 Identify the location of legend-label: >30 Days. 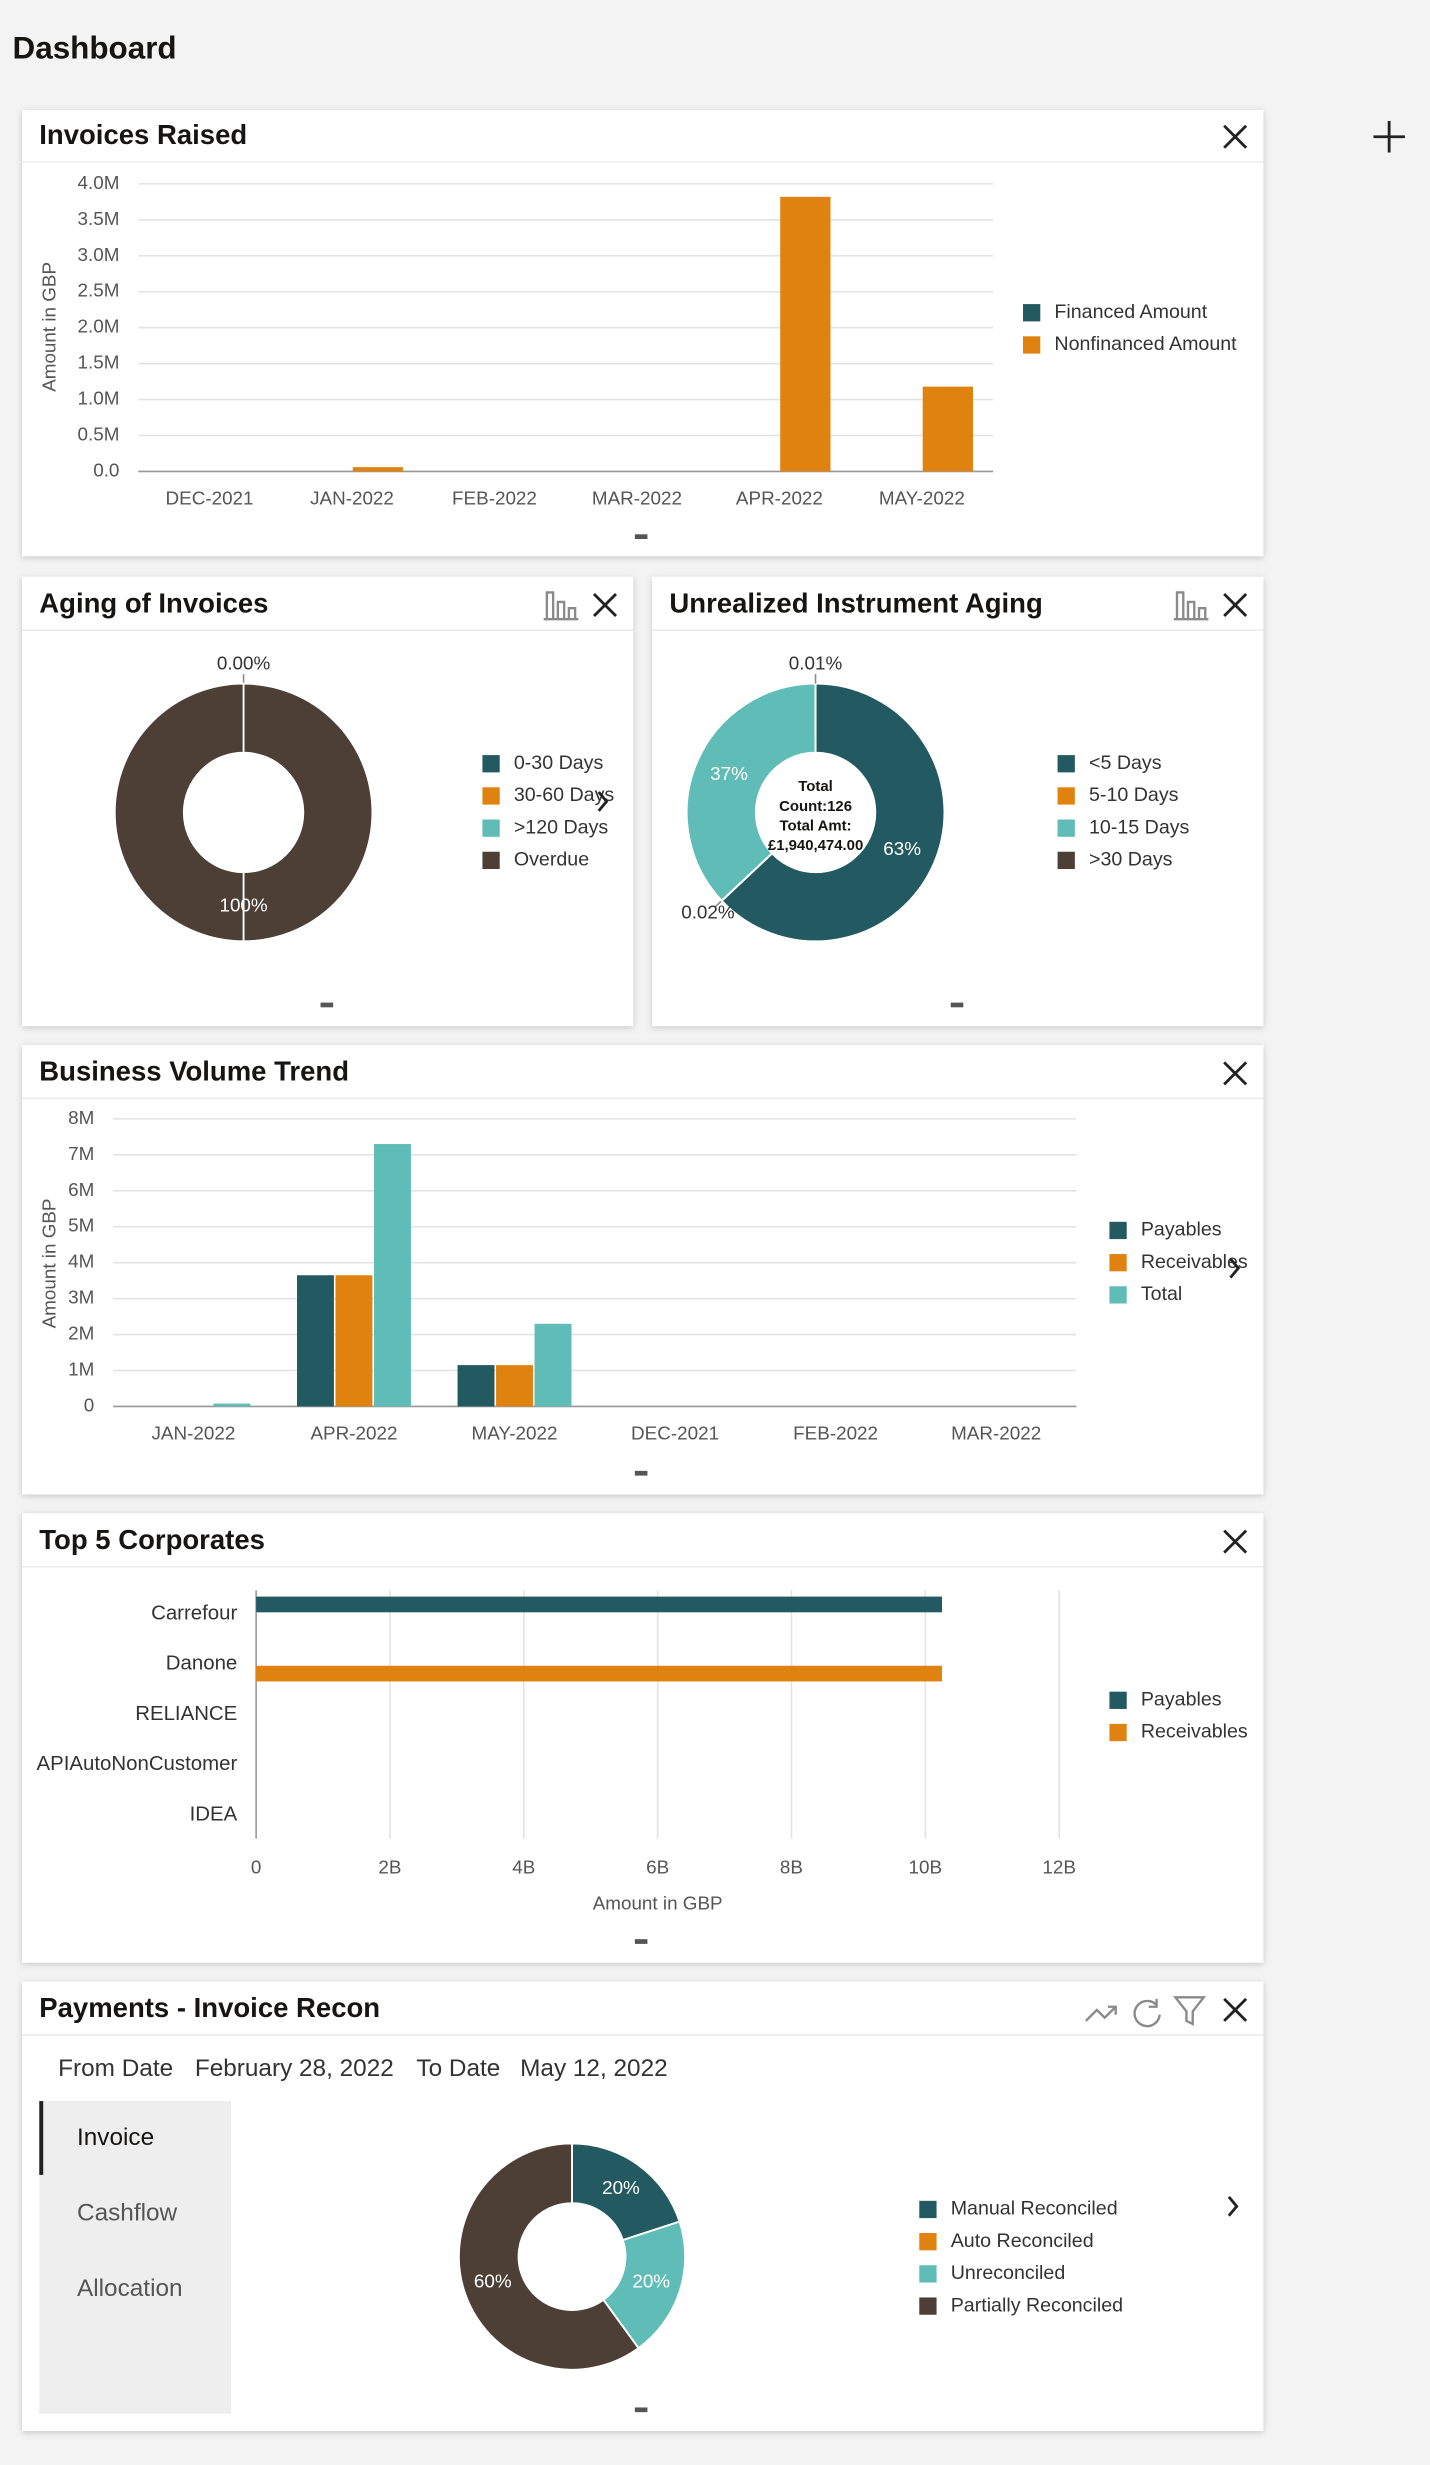
(1131, 860).